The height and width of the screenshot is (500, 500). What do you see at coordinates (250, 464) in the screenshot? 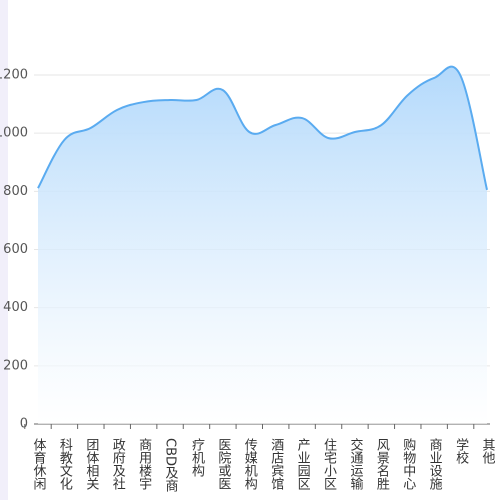
I see `x-tick-label: 传媒机构` at bounding box center [250, 464].